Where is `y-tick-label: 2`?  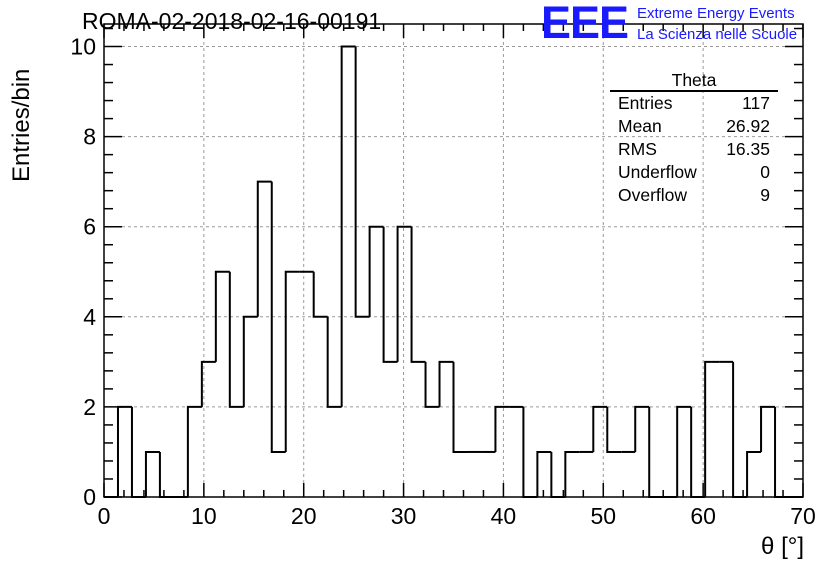 y-tick-label: 2 is located at coordinates (89, 407).